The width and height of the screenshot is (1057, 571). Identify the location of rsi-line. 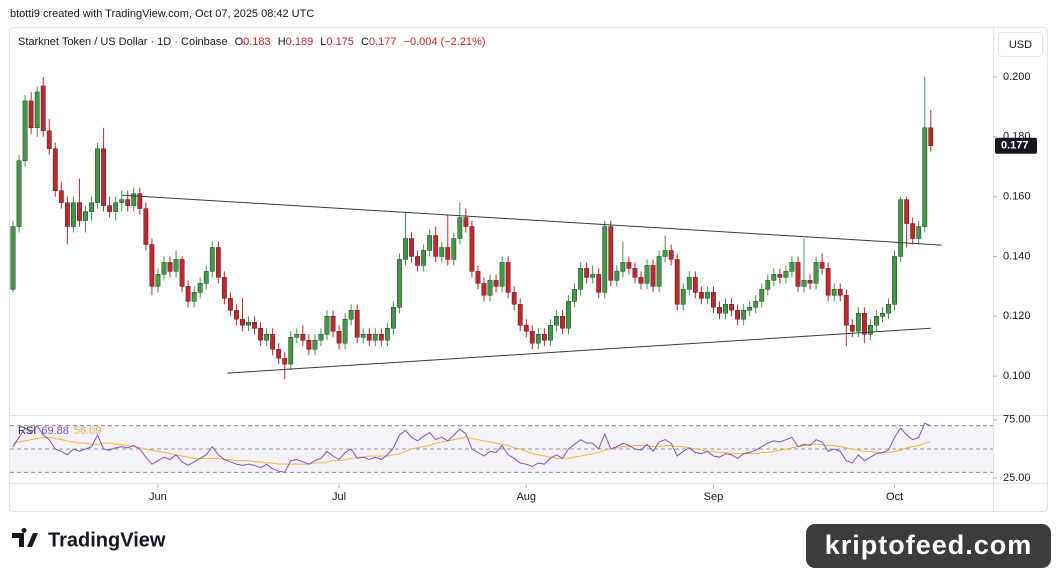
(471, 447).